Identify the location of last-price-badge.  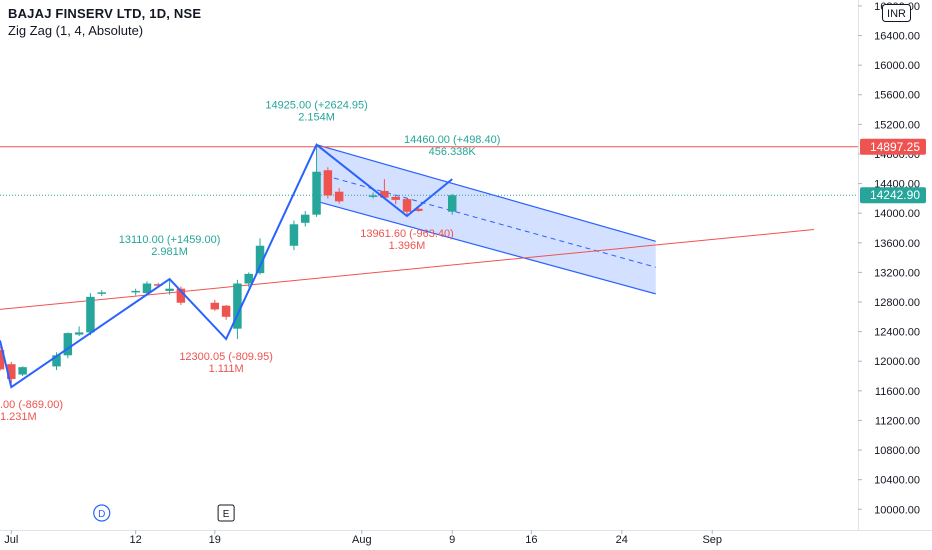
(893, 195).